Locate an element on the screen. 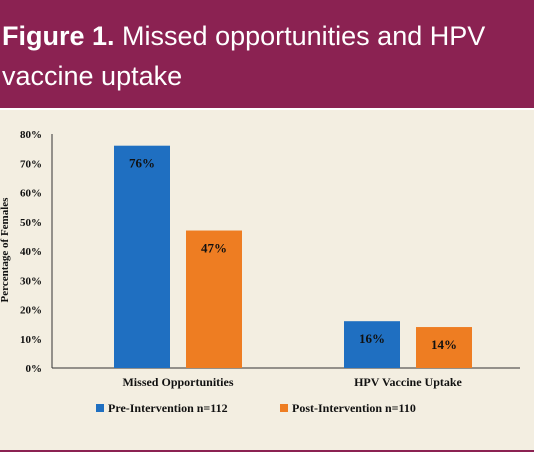 The width and height of the screenshot is (534, 462). y-tick-label: 80% is located at coordinates (31, 135).